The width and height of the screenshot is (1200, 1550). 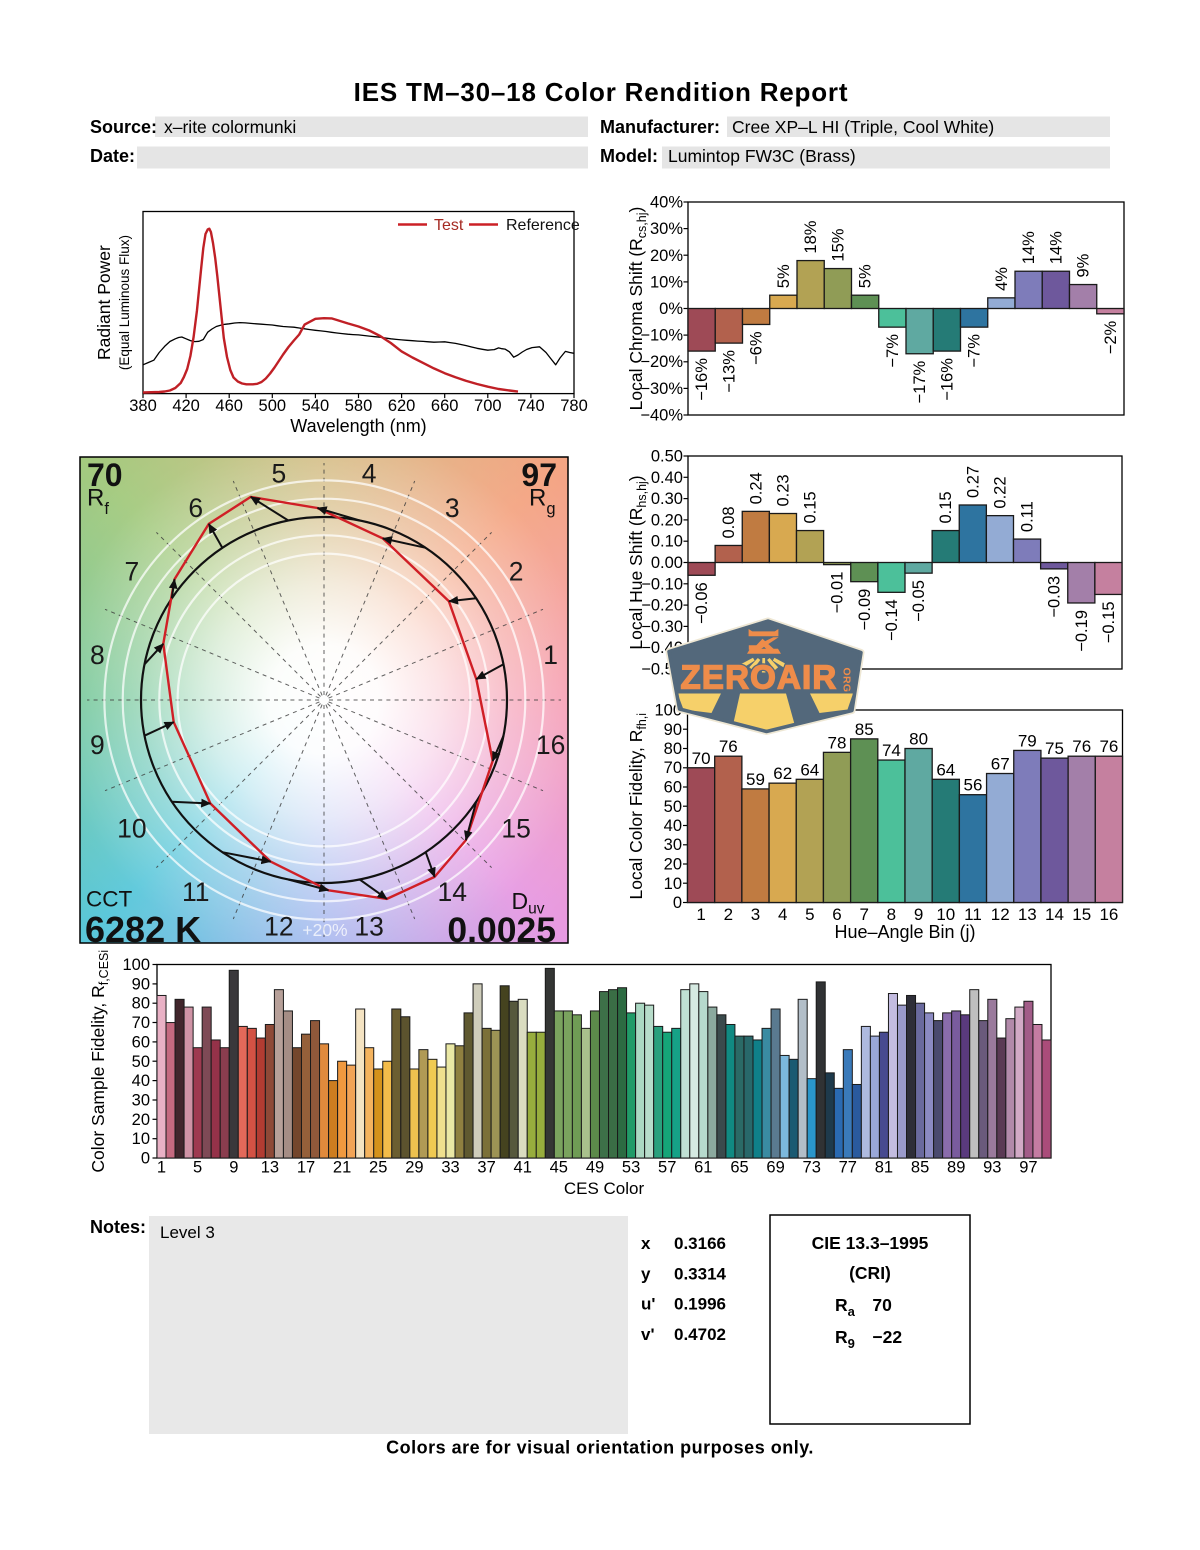 I want to click on svg-text: 4%, so click(x=1002, y=279).